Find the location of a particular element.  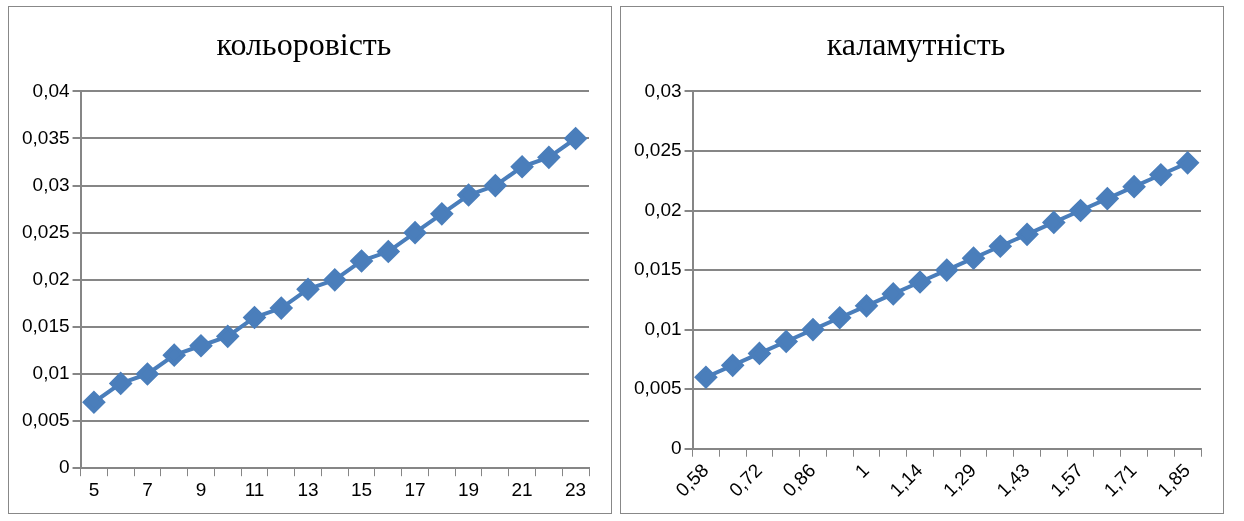

chart-title: каламутність is located at coordinates (916, 43).